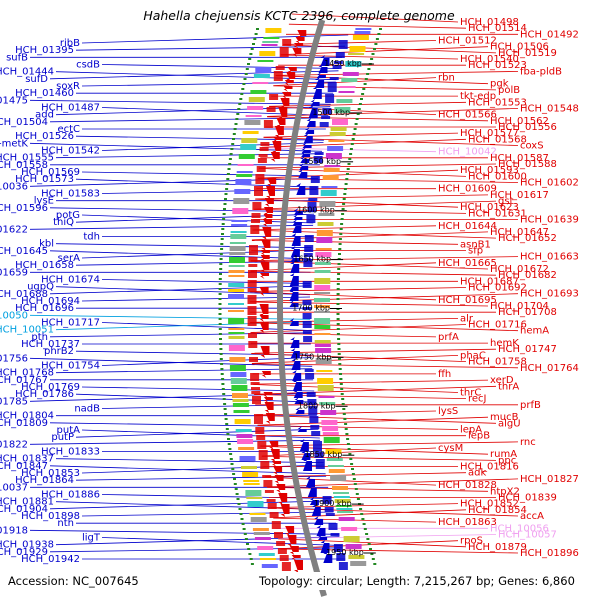 The width and height of the screenshot is (600, 600). What do you see at coordinates (44, 394) in the screenshot?
I see `gene-label: HCH_01786` at bounding box center [44, 394].